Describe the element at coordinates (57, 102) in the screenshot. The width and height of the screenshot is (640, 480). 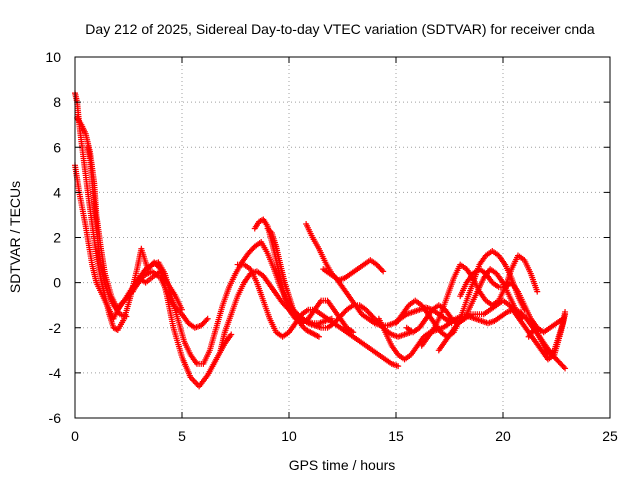
I see `y-tick-label: 8` at that location.